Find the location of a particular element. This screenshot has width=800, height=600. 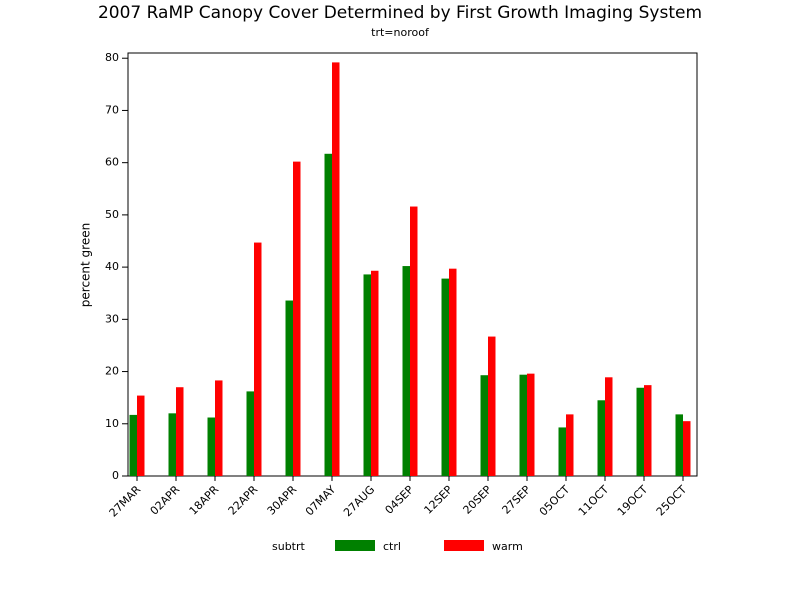

y-tick-label: 70 is located at coordinates (112, 109).